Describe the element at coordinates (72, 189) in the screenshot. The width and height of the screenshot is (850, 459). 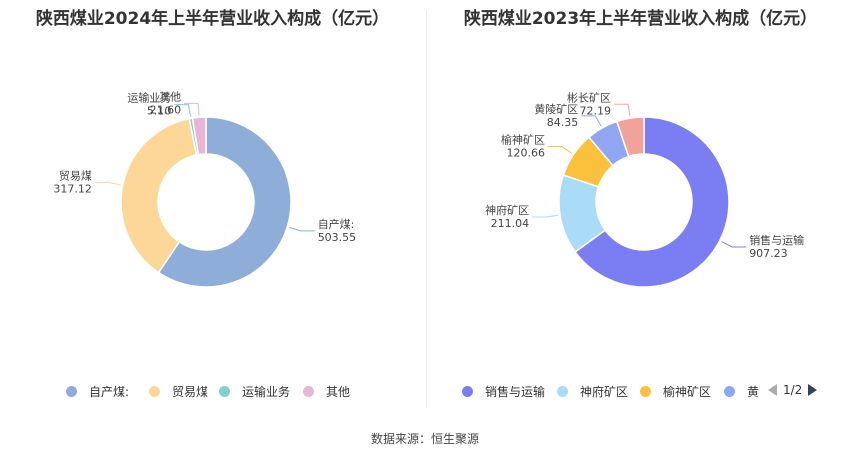
I see `slice-value-label: 317.12` at that location.